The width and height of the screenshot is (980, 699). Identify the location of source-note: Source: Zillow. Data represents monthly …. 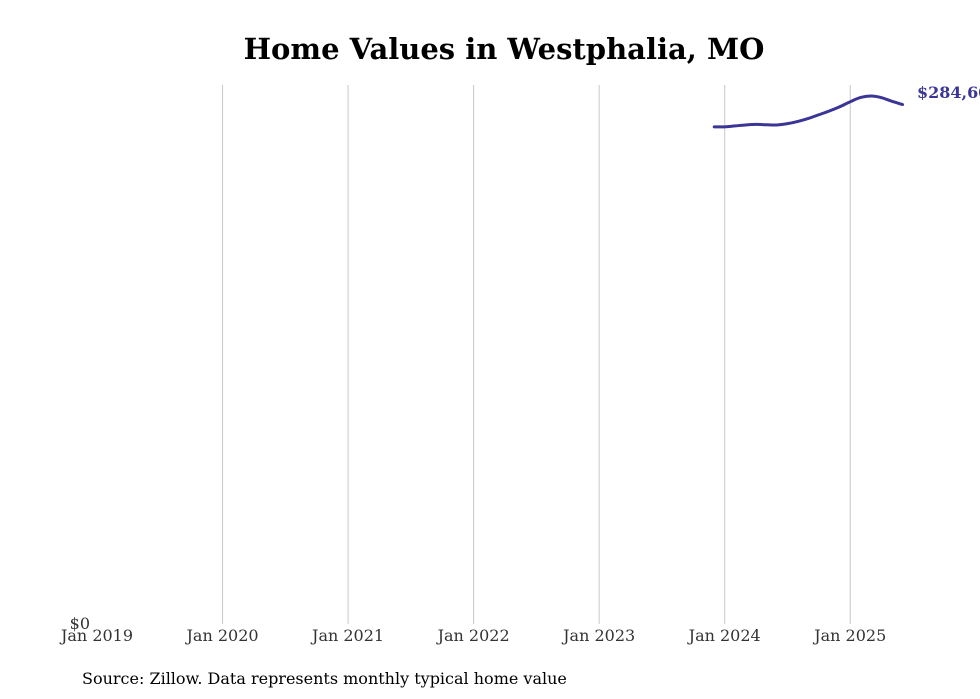
(324, 678).